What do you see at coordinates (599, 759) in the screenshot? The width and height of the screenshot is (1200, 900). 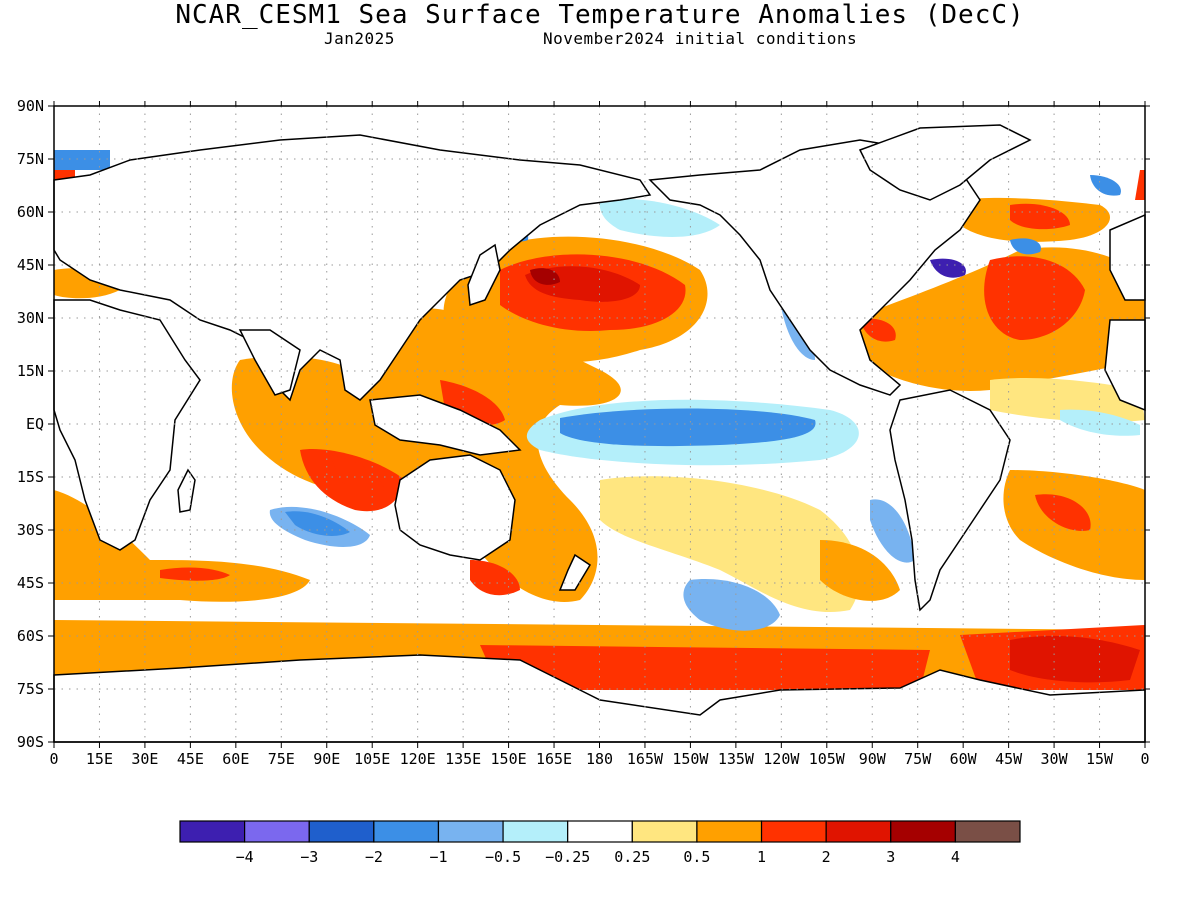 I see `longitude-tick-label: 180` at bounding box center [599, 759].